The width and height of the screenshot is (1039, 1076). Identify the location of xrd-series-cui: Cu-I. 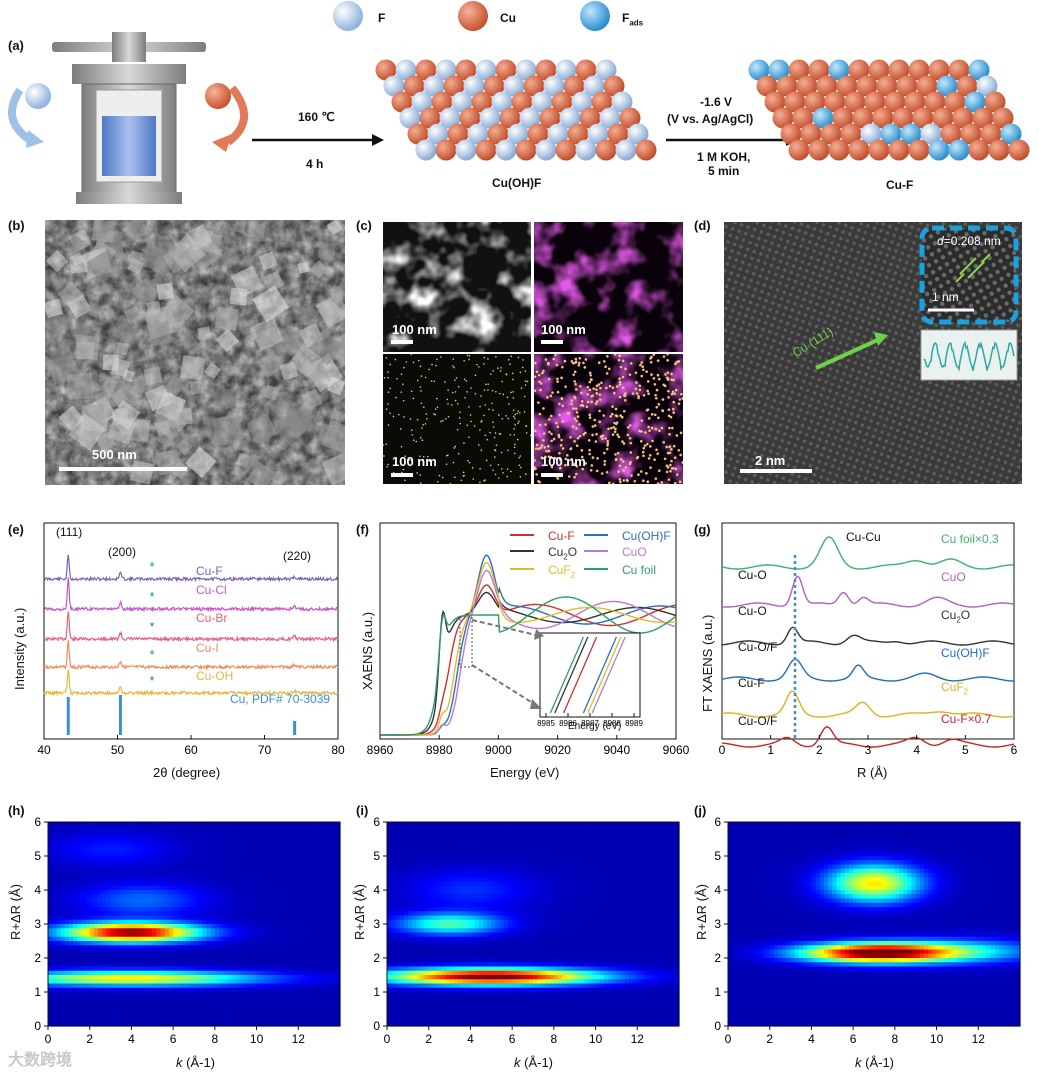
(207, 648).